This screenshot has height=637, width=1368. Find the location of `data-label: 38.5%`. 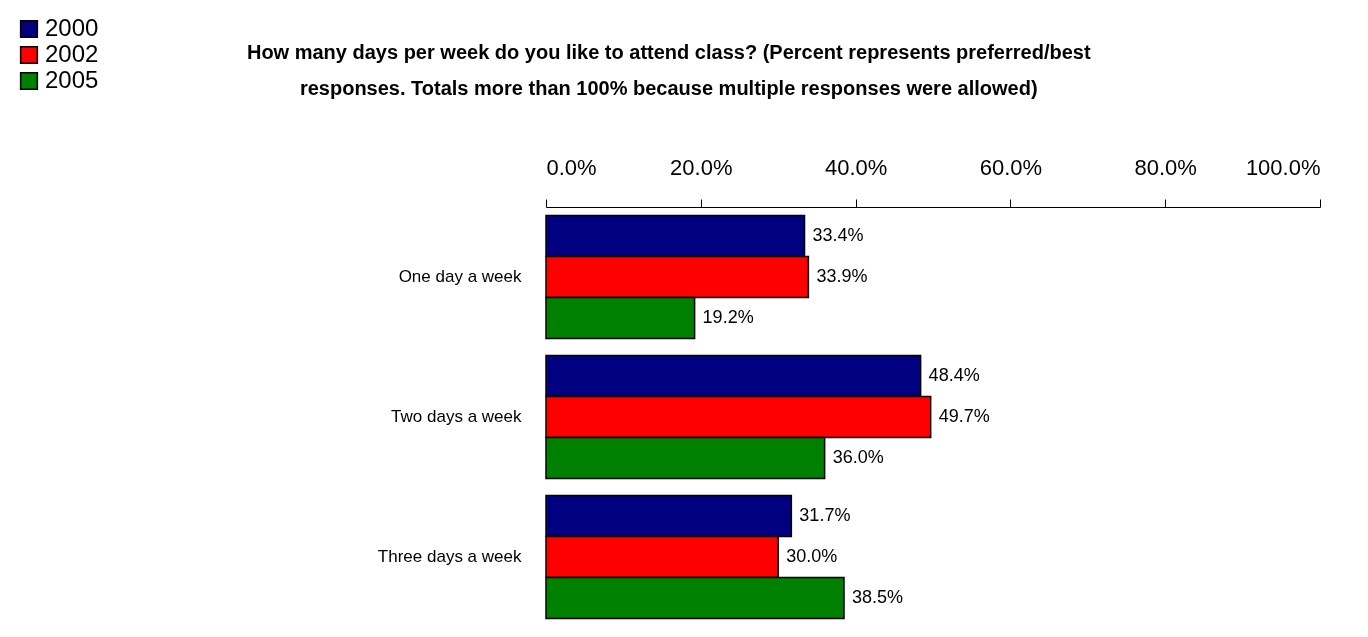

data-label: 38.5% is located at coordinates (877, 597).